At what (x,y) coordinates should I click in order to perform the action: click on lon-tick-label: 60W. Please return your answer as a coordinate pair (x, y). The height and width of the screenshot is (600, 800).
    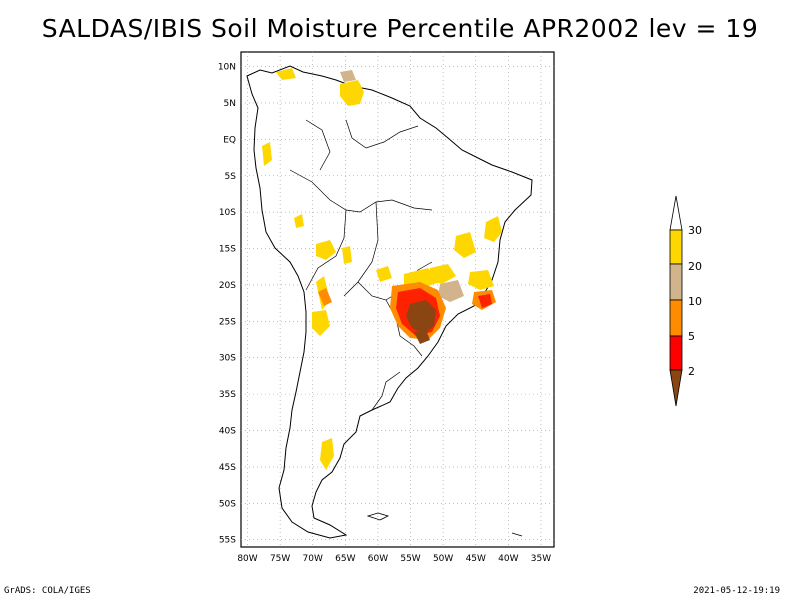
    Looking at the image, I should click on (378, 559).